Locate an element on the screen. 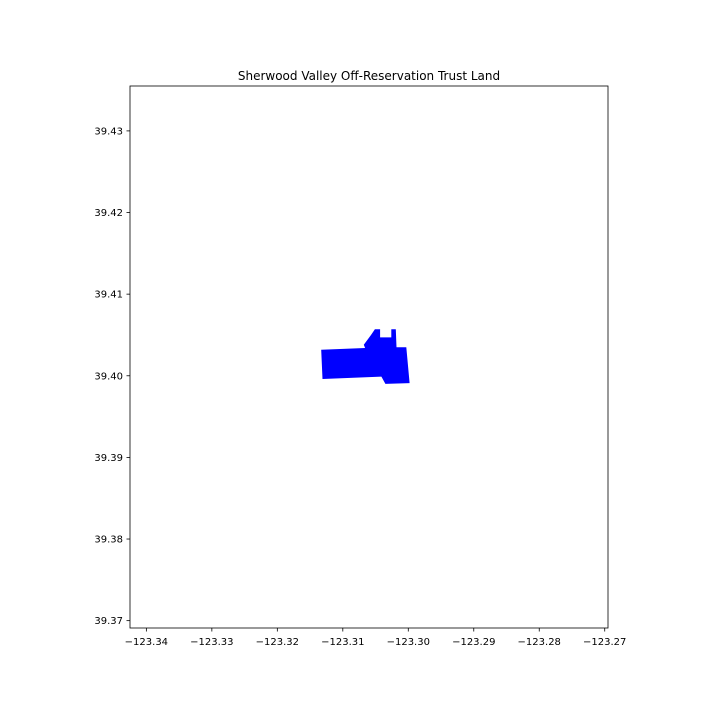 The height and width of the screenshot is (720, 720). x-tick-label: −123.34 is located at coordinates (146, 642).